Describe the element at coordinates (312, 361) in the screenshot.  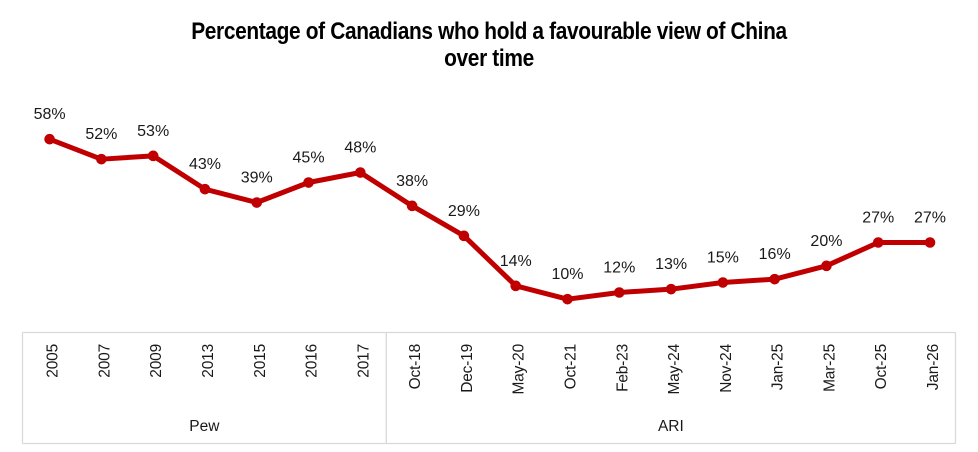
I see `x-tick-label: 2016` at that location.